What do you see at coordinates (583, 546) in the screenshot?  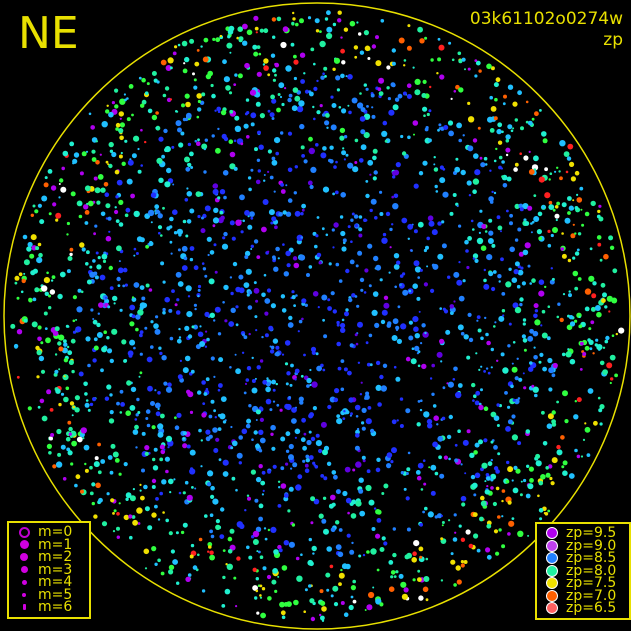 I see `zp-legend-row: zp=9.0` at bounding box center [583, 546].